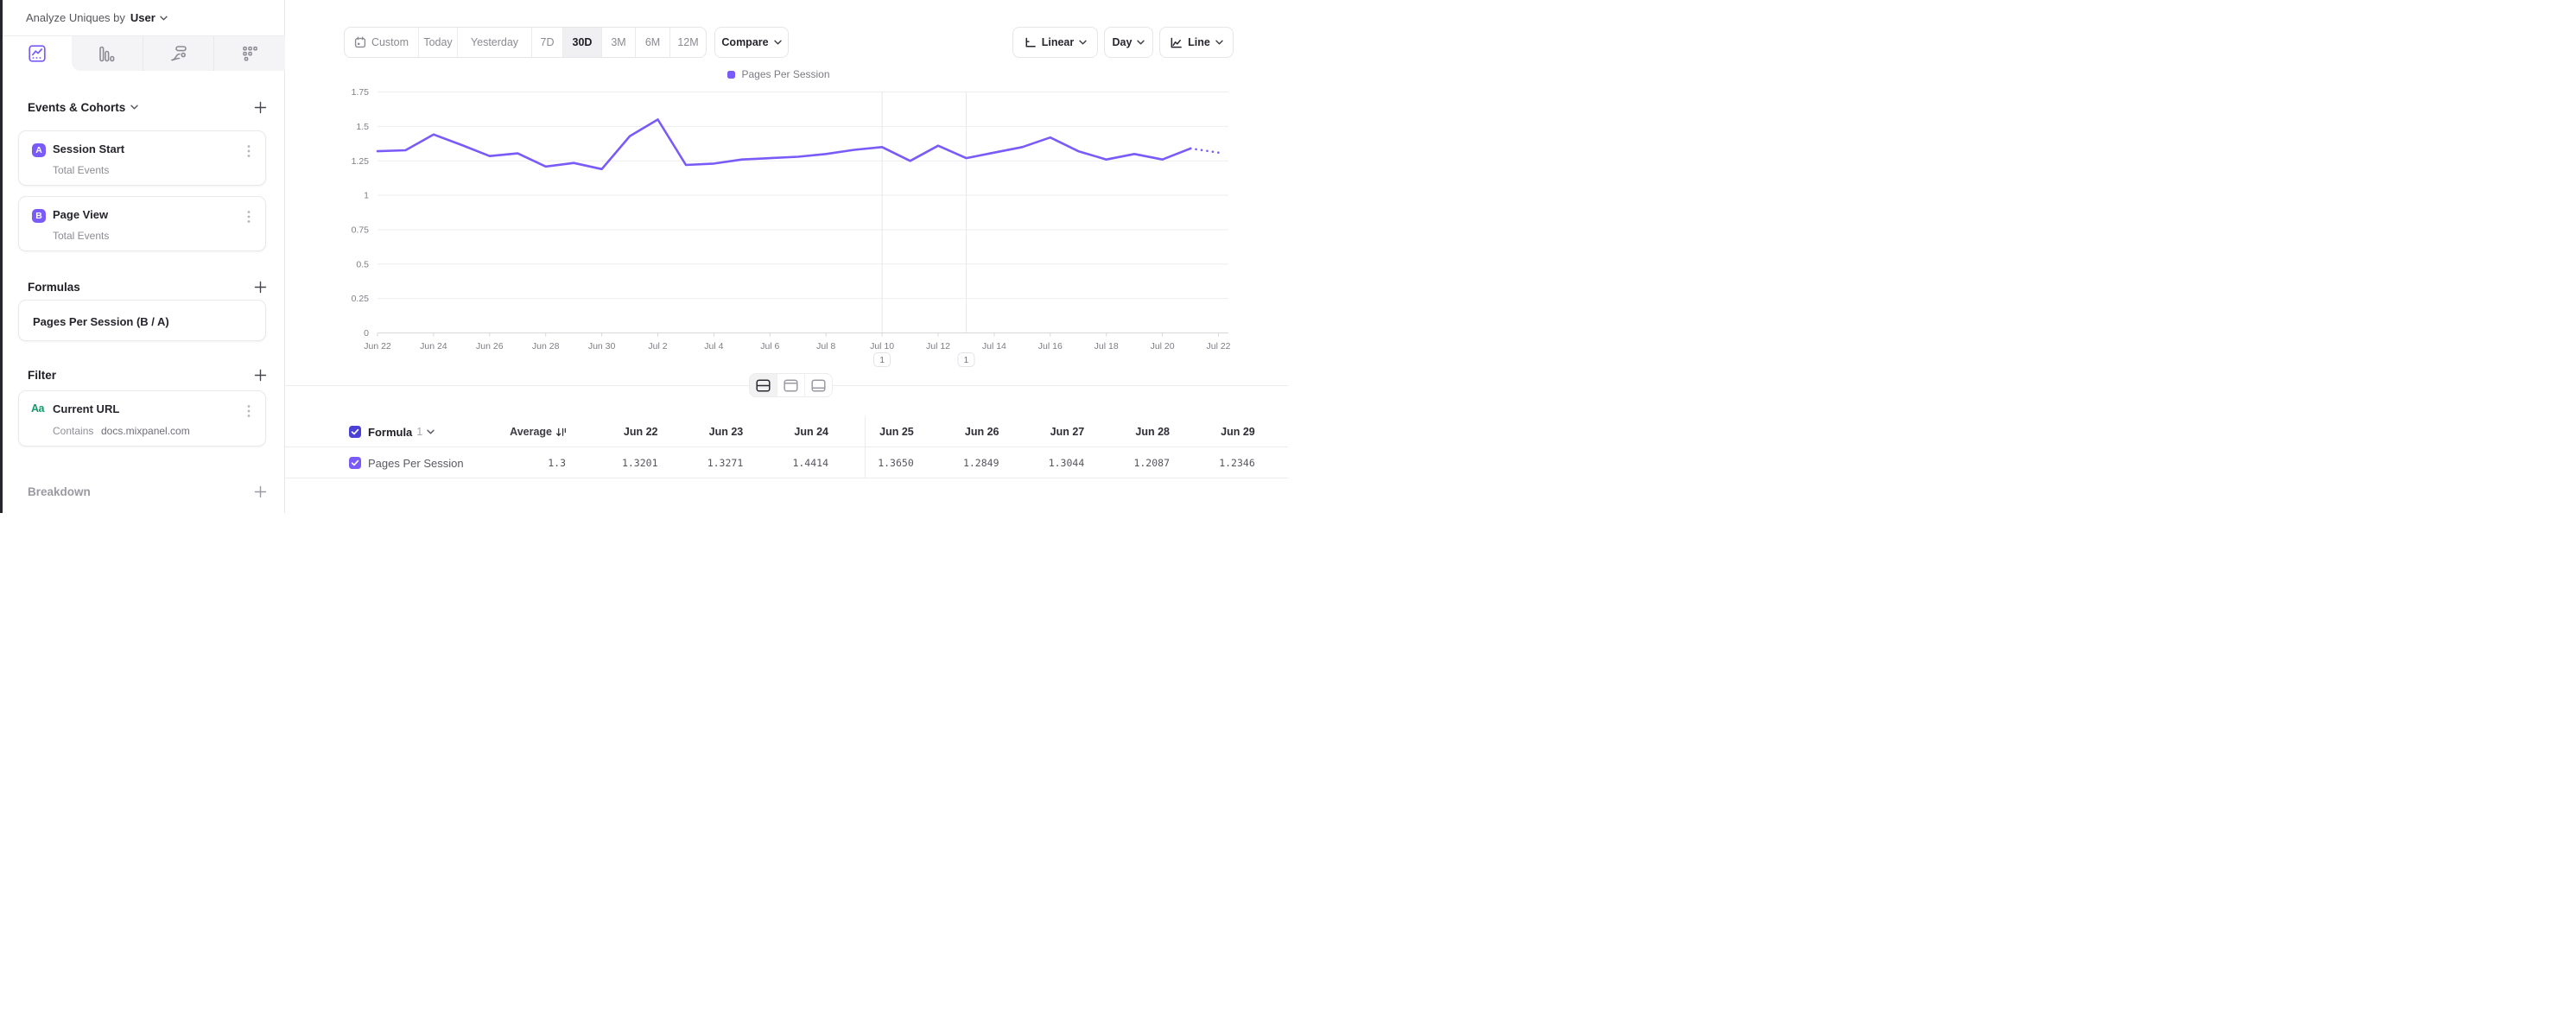  I want to click on x-axis-tick-label: Jul 22, so click(1218, 346).